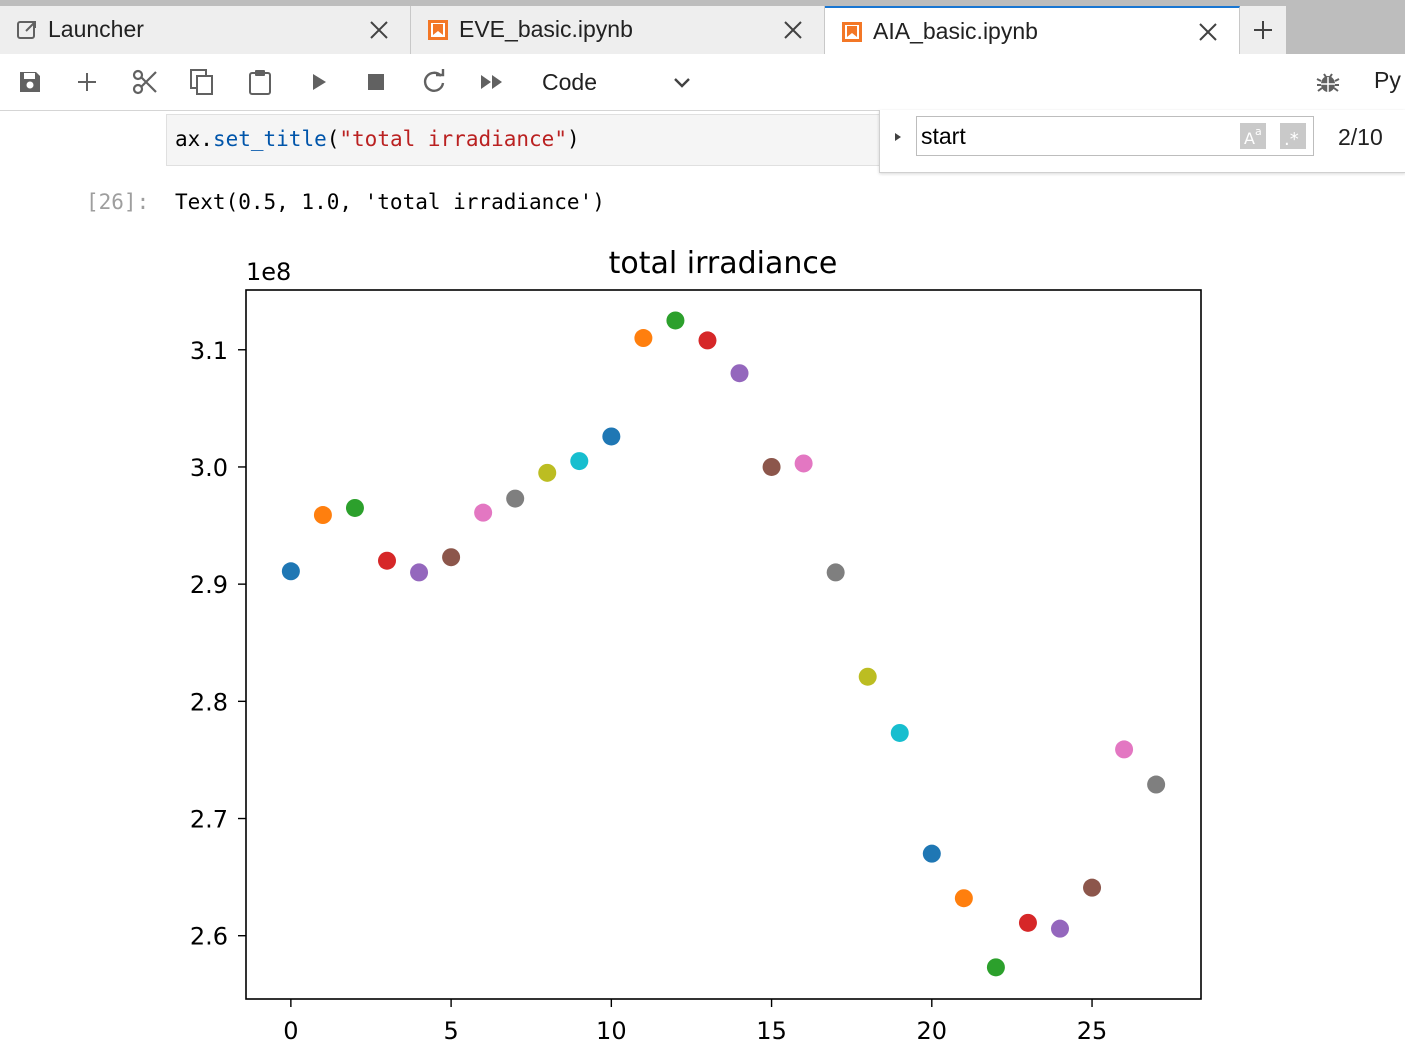 This screenshot has width=1405, height=1042. I want to click on svg-text: a, so click(1258, 131).